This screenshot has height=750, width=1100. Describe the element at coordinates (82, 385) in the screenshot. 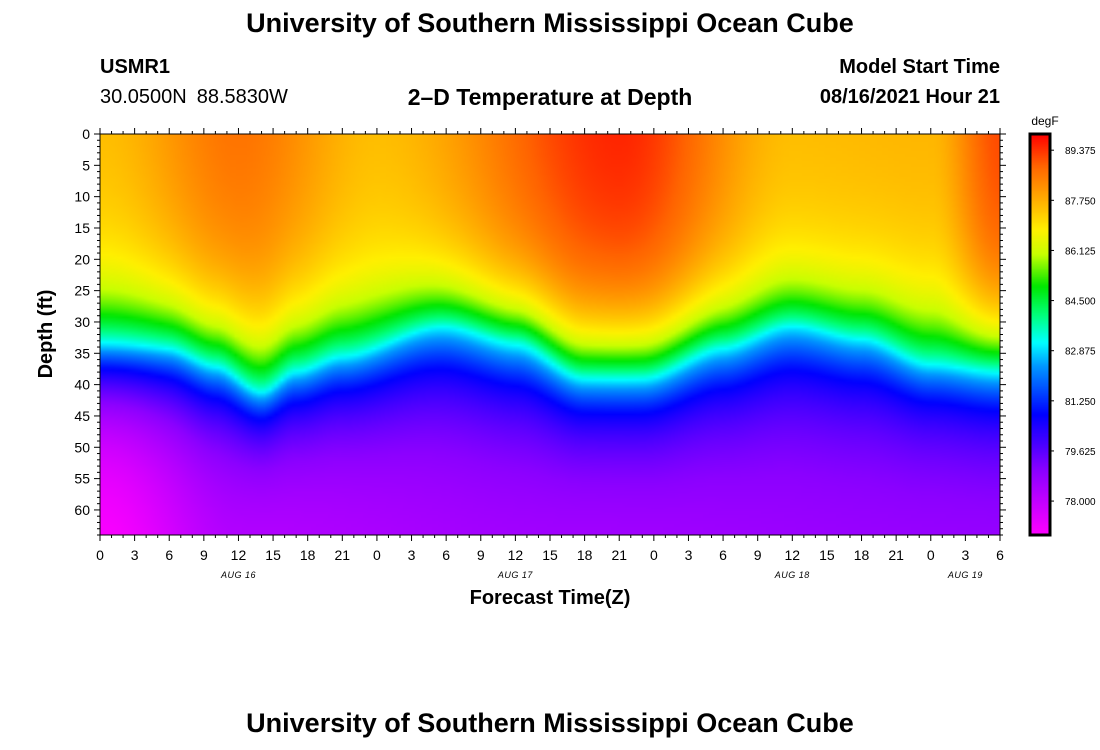

I see `y-tick-label: 40` at that location.